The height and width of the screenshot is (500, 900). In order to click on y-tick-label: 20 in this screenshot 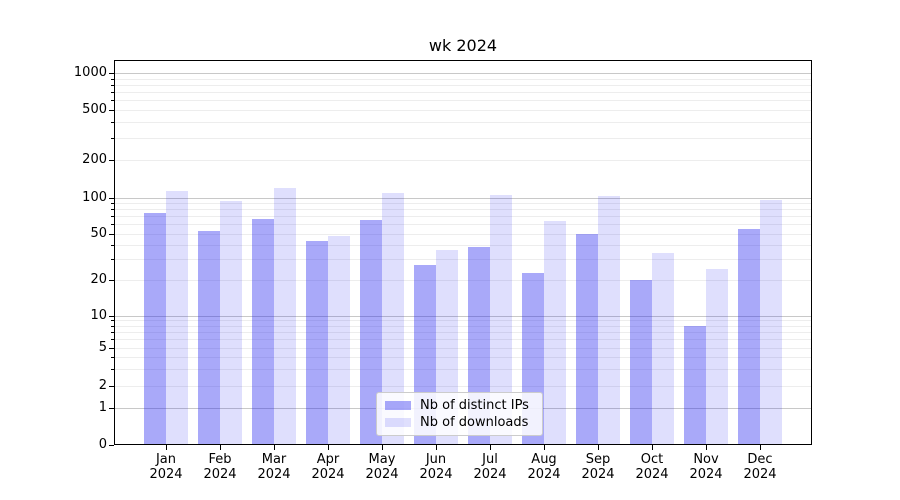, I will do `click(98, 279)`.